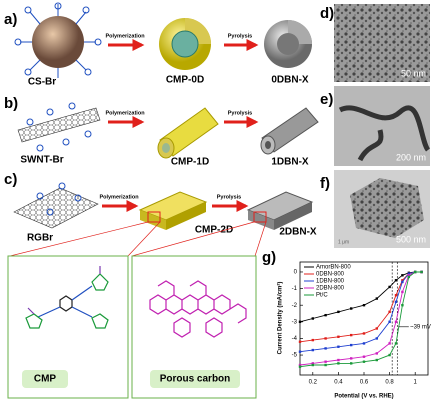 This screenshot has height=403, width=432. Describe the element at coordinates (416, 383) in the screenshot. I see `x-tick-label: 1` at that location.